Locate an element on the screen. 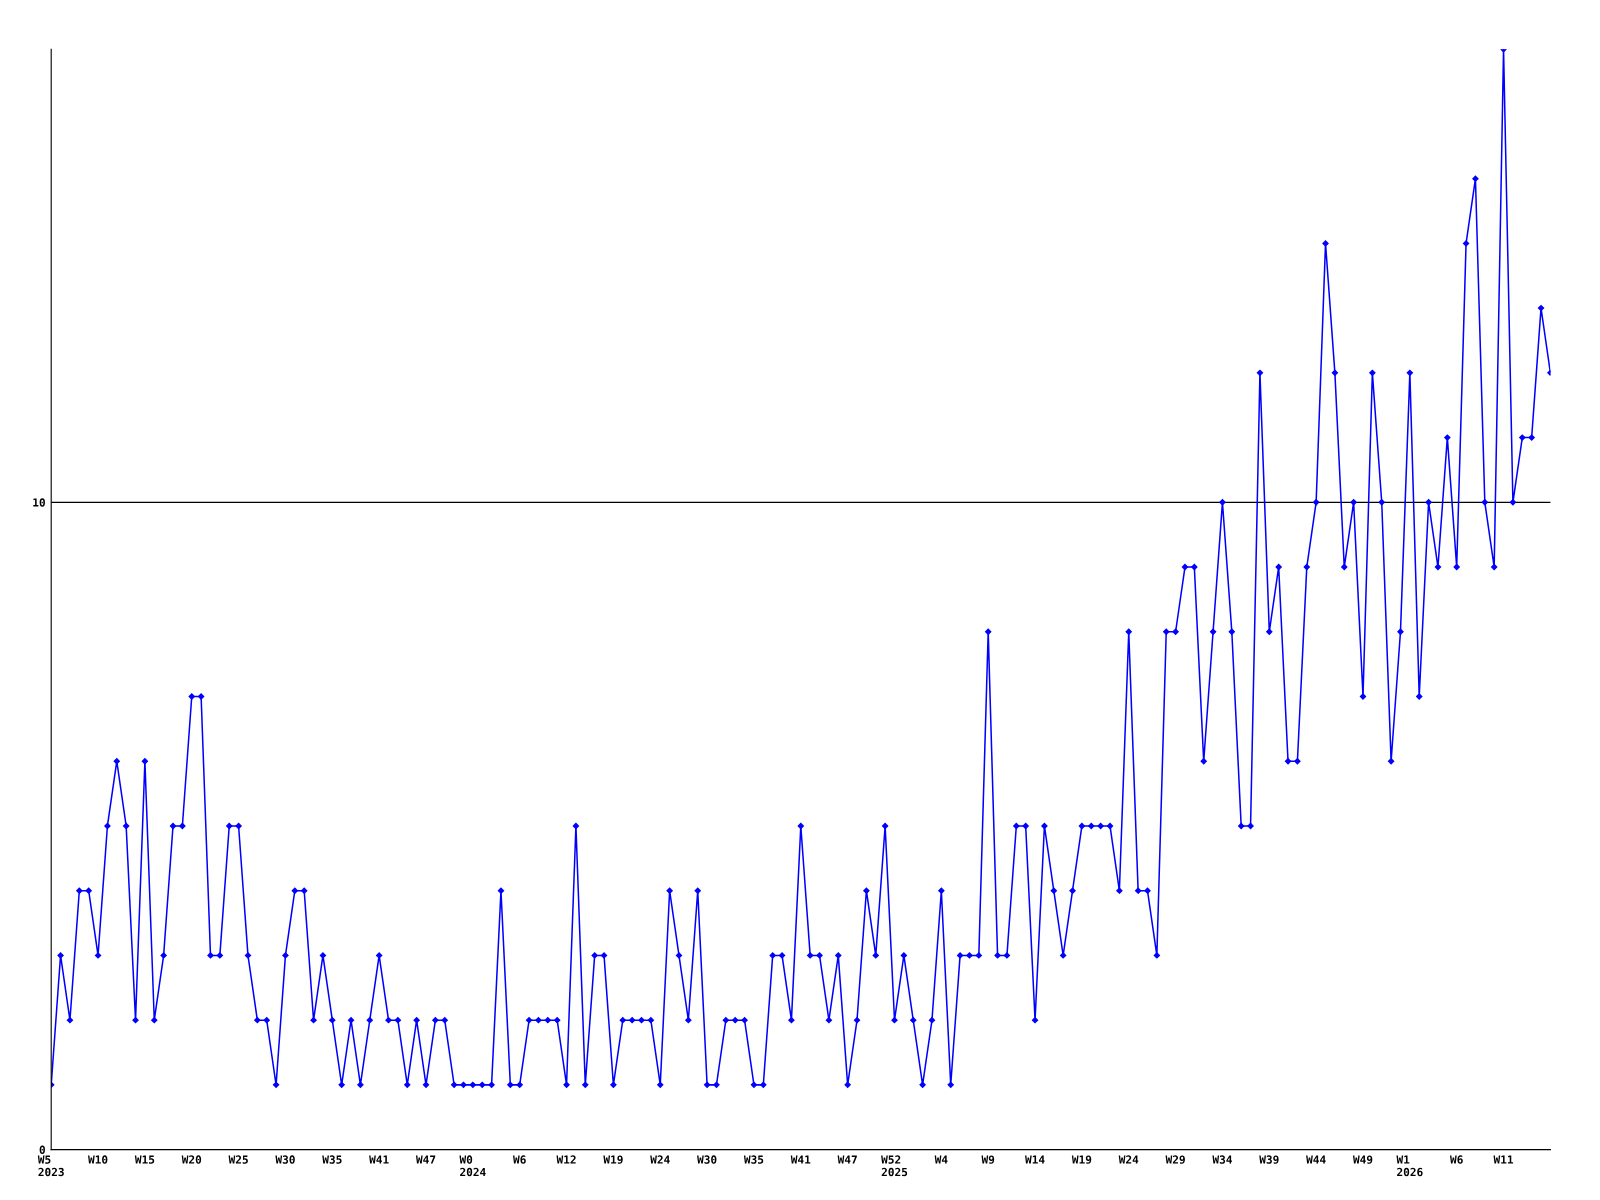 This screenshot has width=1600, height=1200. x-tick-label: W0 2024 is located at coordinates (472, 1166).